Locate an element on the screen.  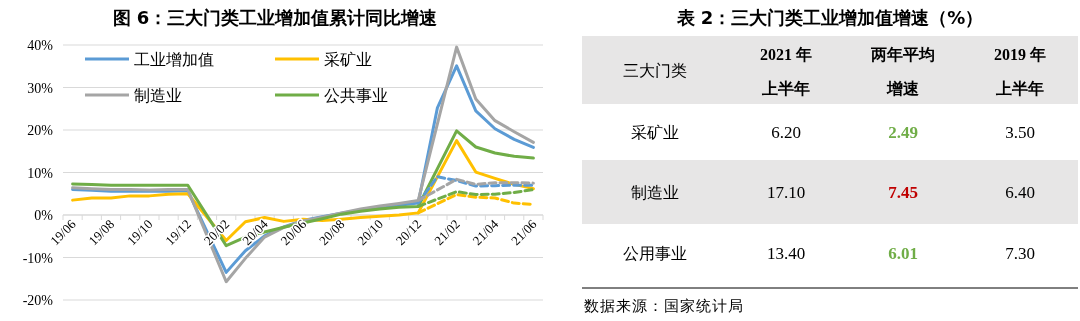
legend-label: 工业增加值 is located at coordinates (174, 59).